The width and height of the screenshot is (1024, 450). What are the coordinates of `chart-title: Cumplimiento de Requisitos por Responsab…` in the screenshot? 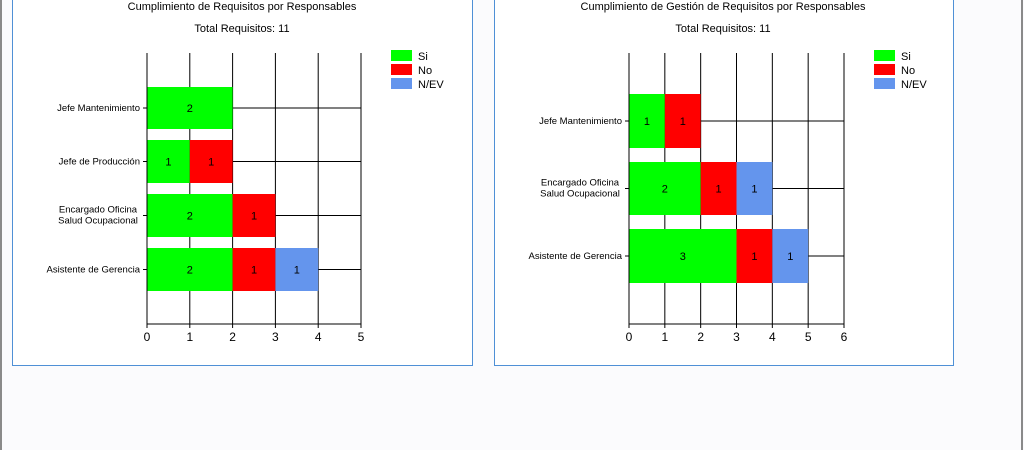 It's located at (242, 7).